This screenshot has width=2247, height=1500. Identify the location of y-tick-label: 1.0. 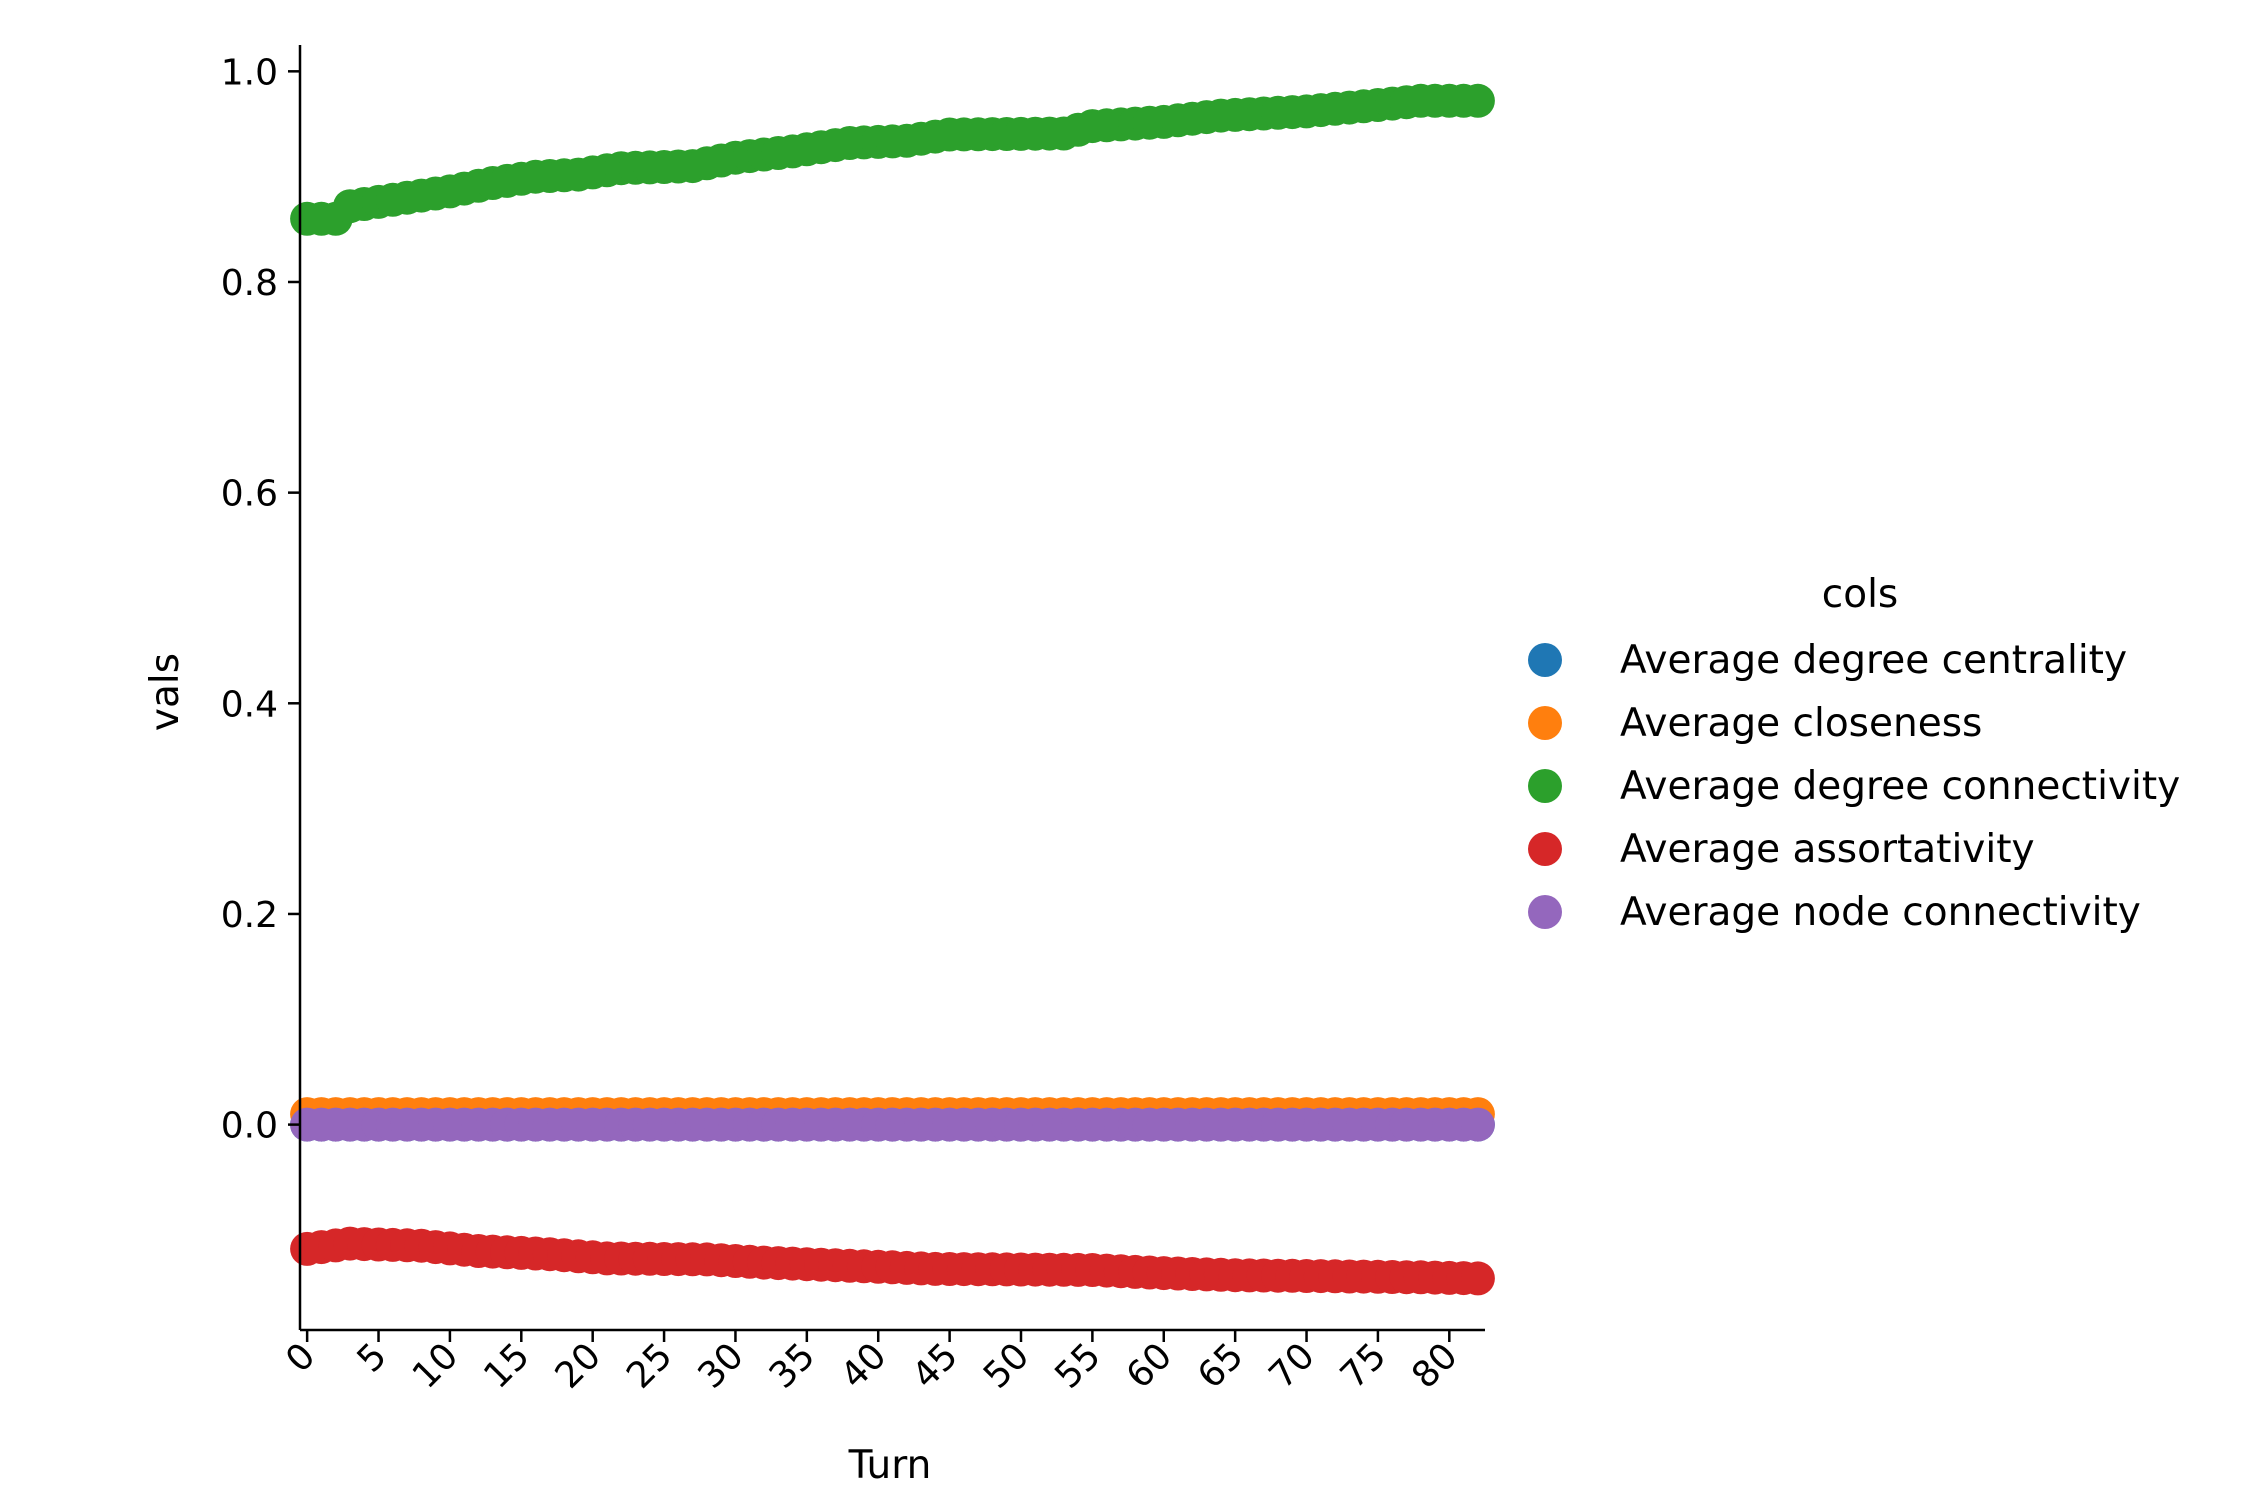
(249, 72).